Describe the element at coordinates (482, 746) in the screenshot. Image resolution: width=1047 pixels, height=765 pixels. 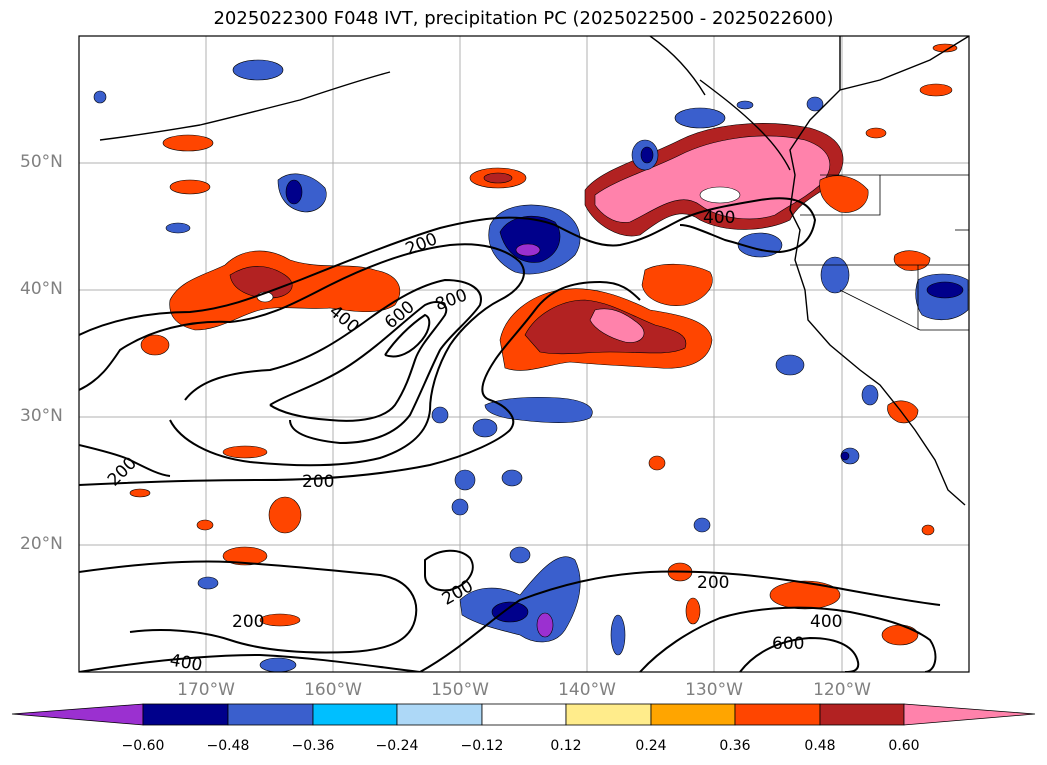
I see `colorbar-tick-label: −0.12` at that location.